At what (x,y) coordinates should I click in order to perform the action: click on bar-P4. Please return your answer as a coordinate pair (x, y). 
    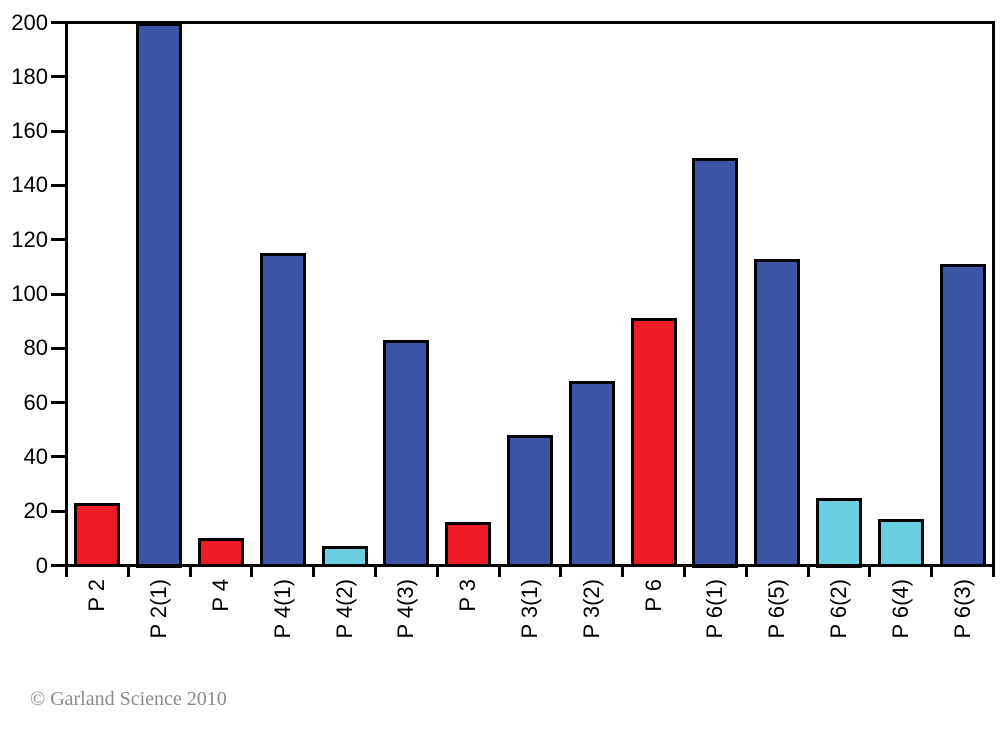
    Looking at the image, I should click on (221, 553).